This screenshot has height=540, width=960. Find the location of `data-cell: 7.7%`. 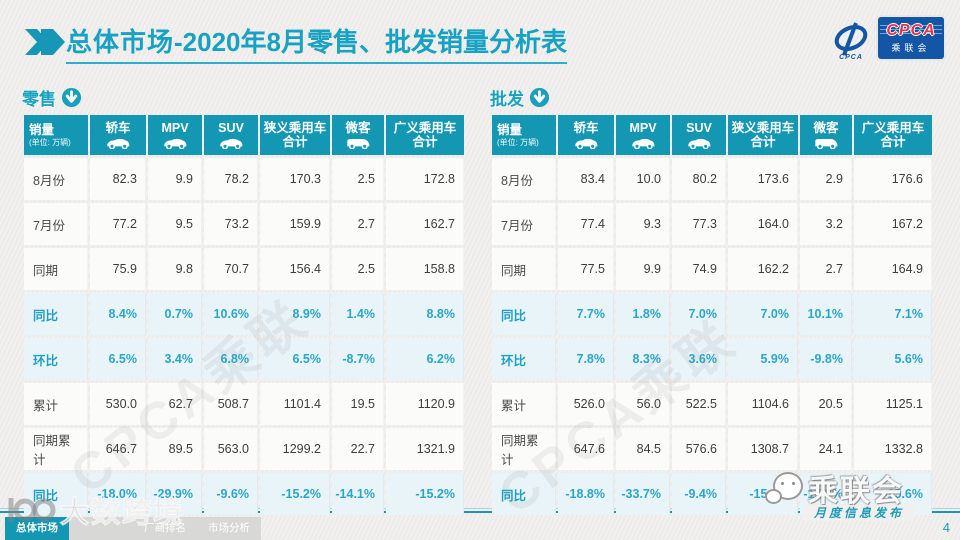

data-cell: 7.7% is located at coordinates (586, 314).